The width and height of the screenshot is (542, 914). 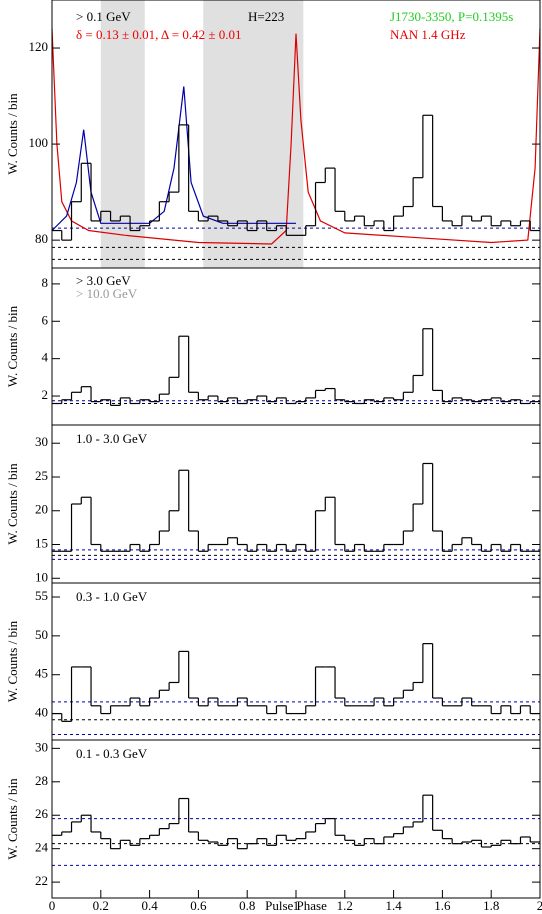 I want to click on annotation: J1730-3350, P=0.1395s, so click(x=451, y=16).